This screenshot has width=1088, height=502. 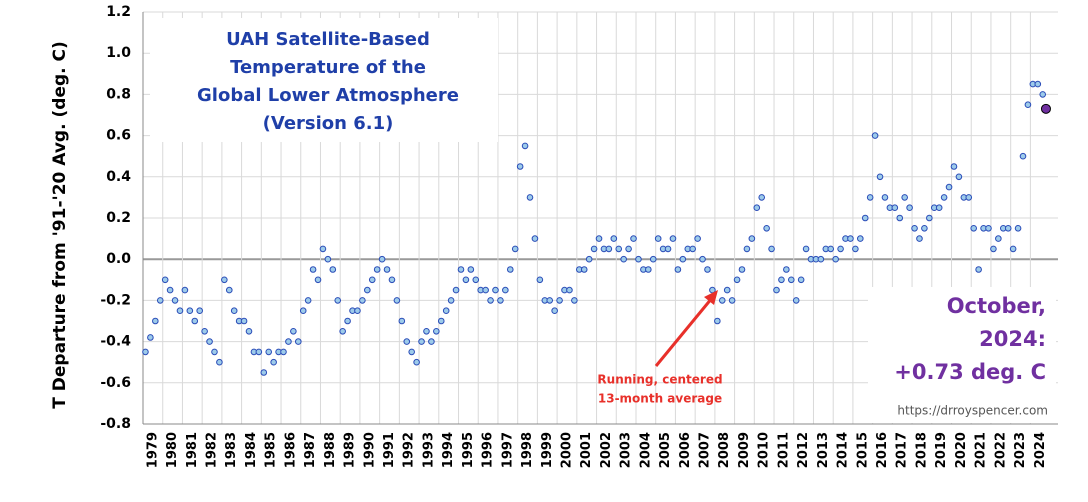 I want to click on y-tick-label: -0.4, so click(x=115, y=342).